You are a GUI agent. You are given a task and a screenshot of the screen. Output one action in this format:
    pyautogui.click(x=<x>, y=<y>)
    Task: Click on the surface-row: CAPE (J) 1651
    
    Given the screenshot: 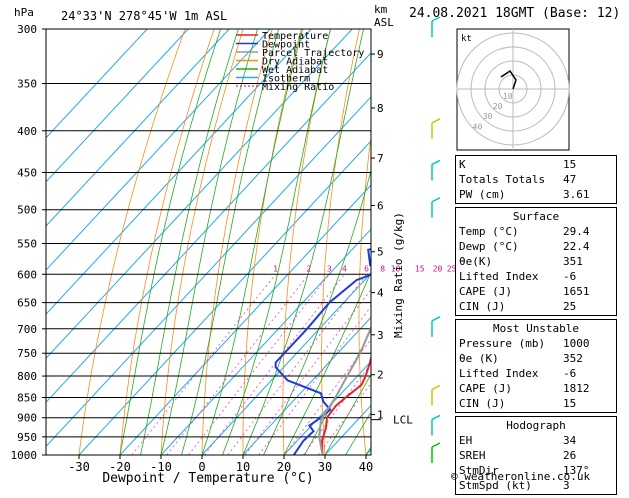 What is the action you would take?
    pyautogui.click(x=536, y=291)
    